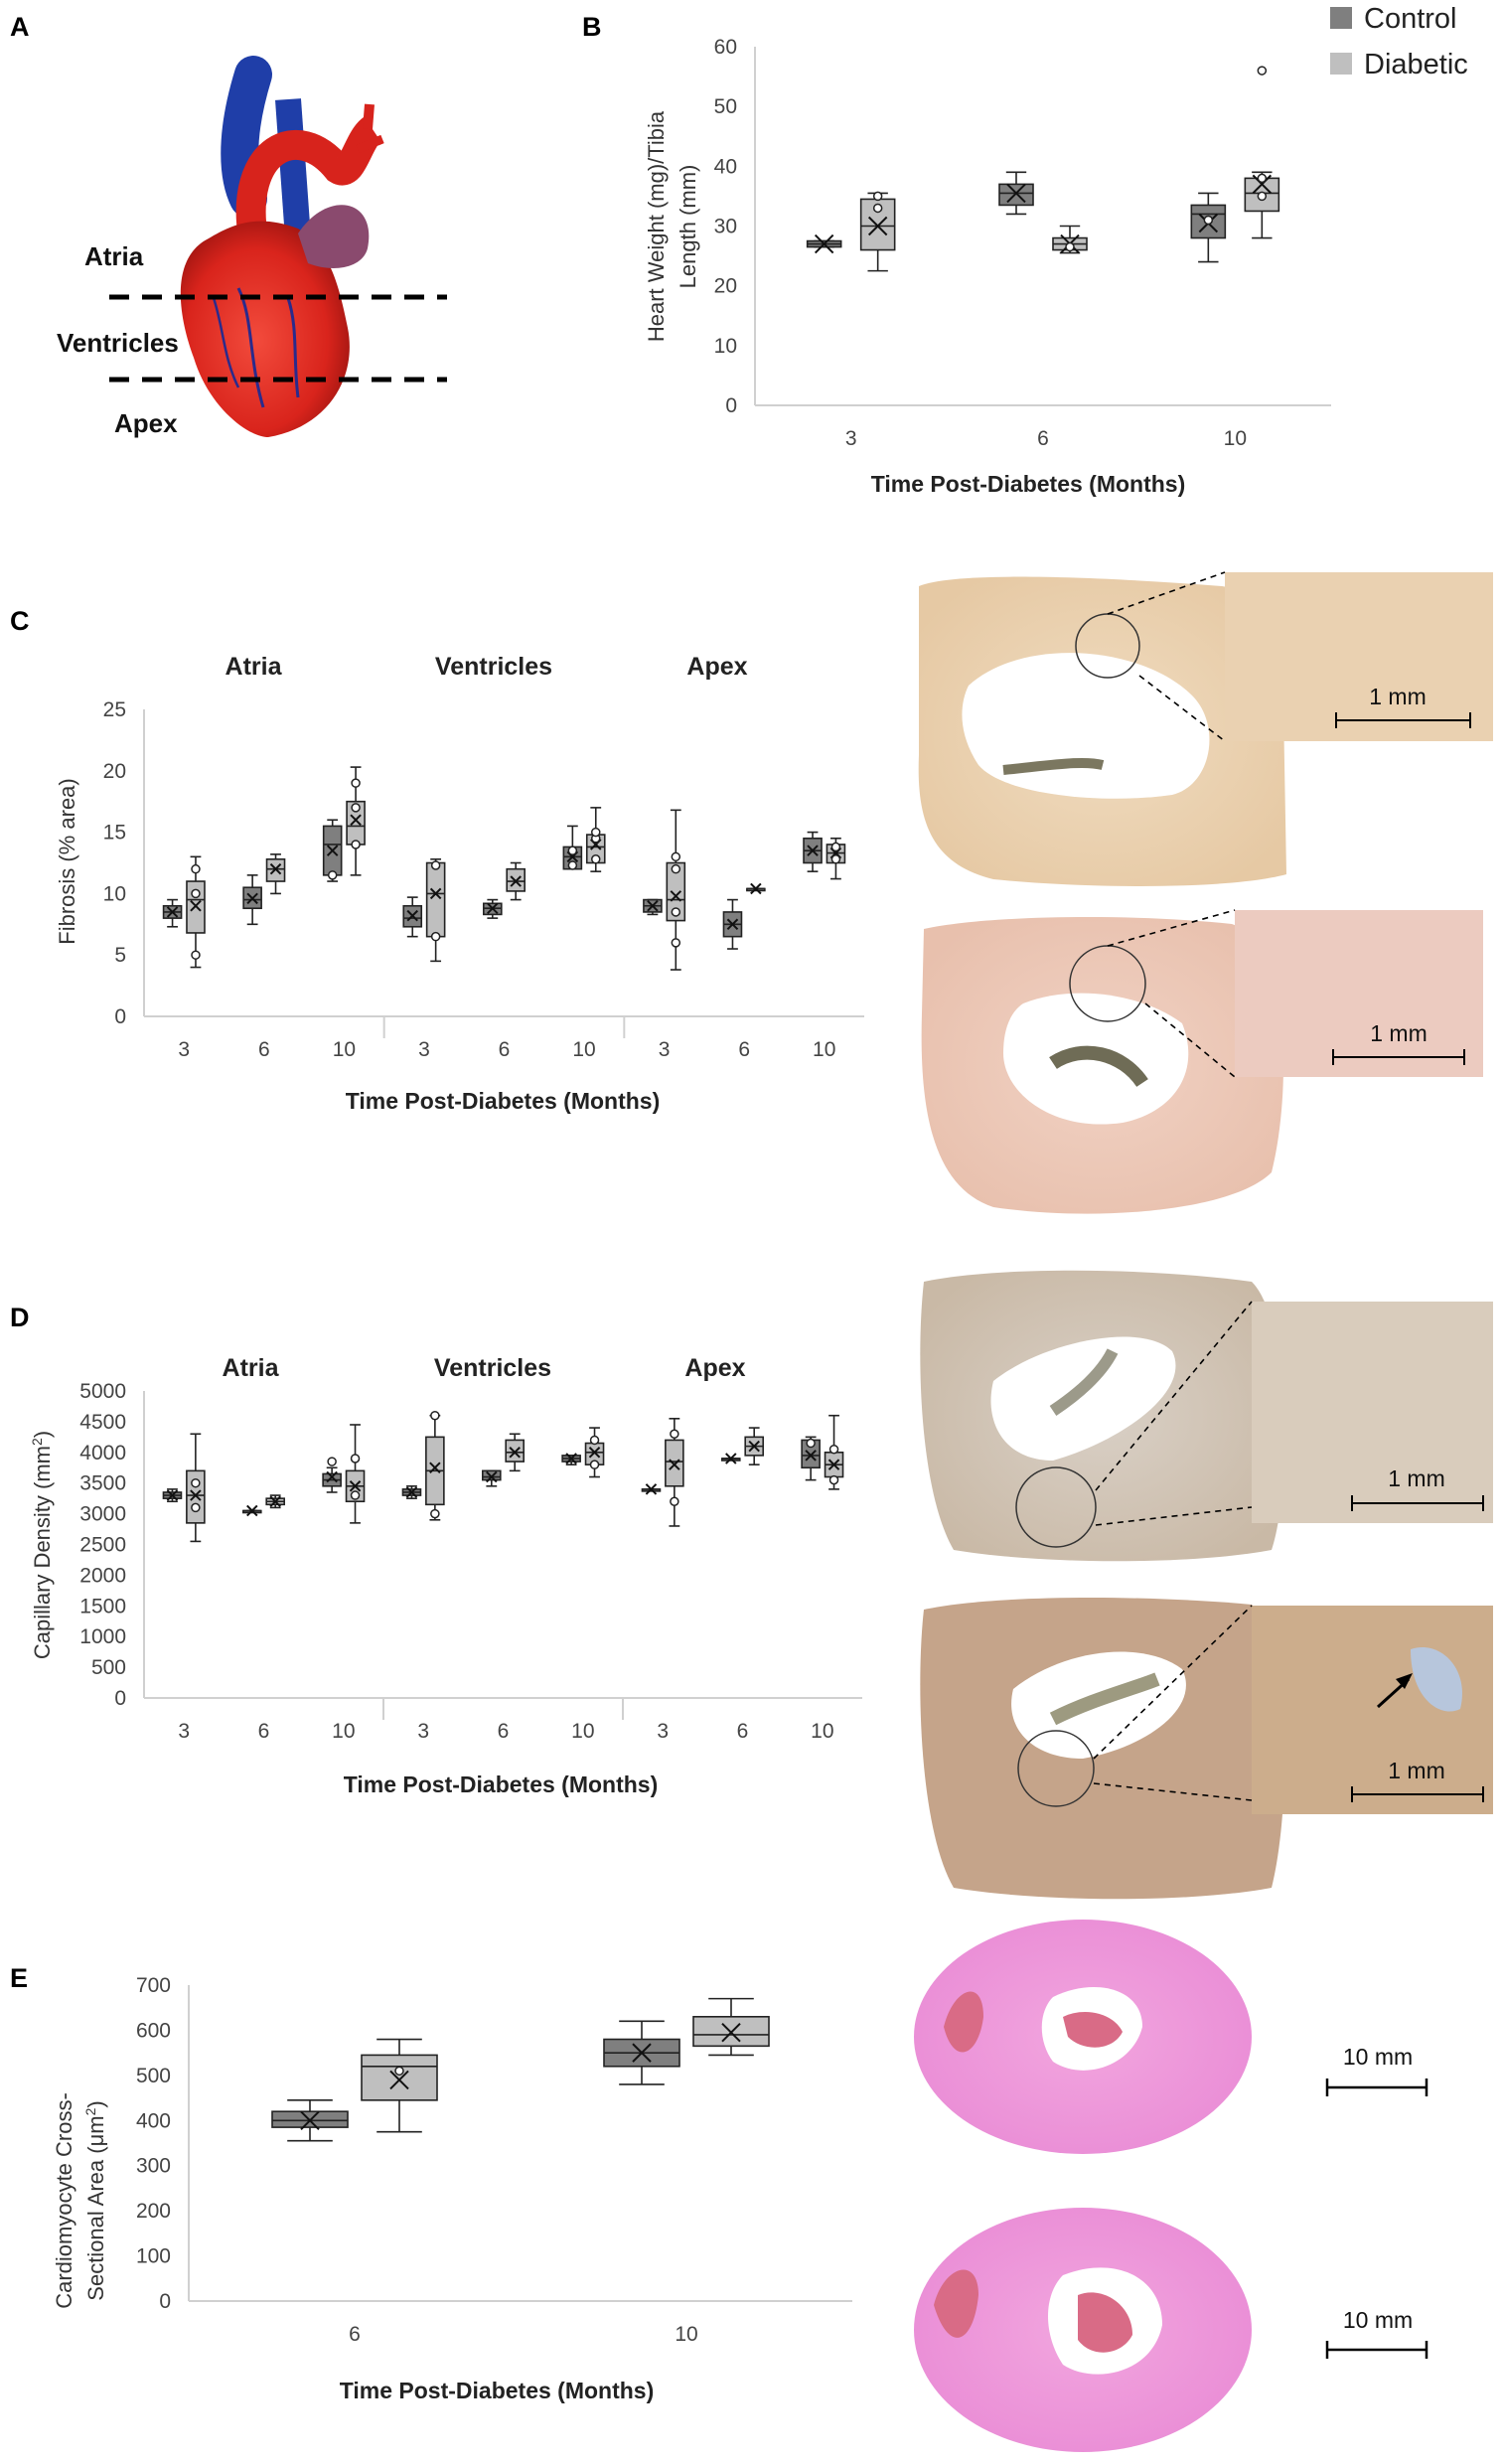 The image size is (1503, 2464). Describe the element at coordinates (102, 1453) in the screenshot. I see `chart-d-ytick: 4000` at that location.